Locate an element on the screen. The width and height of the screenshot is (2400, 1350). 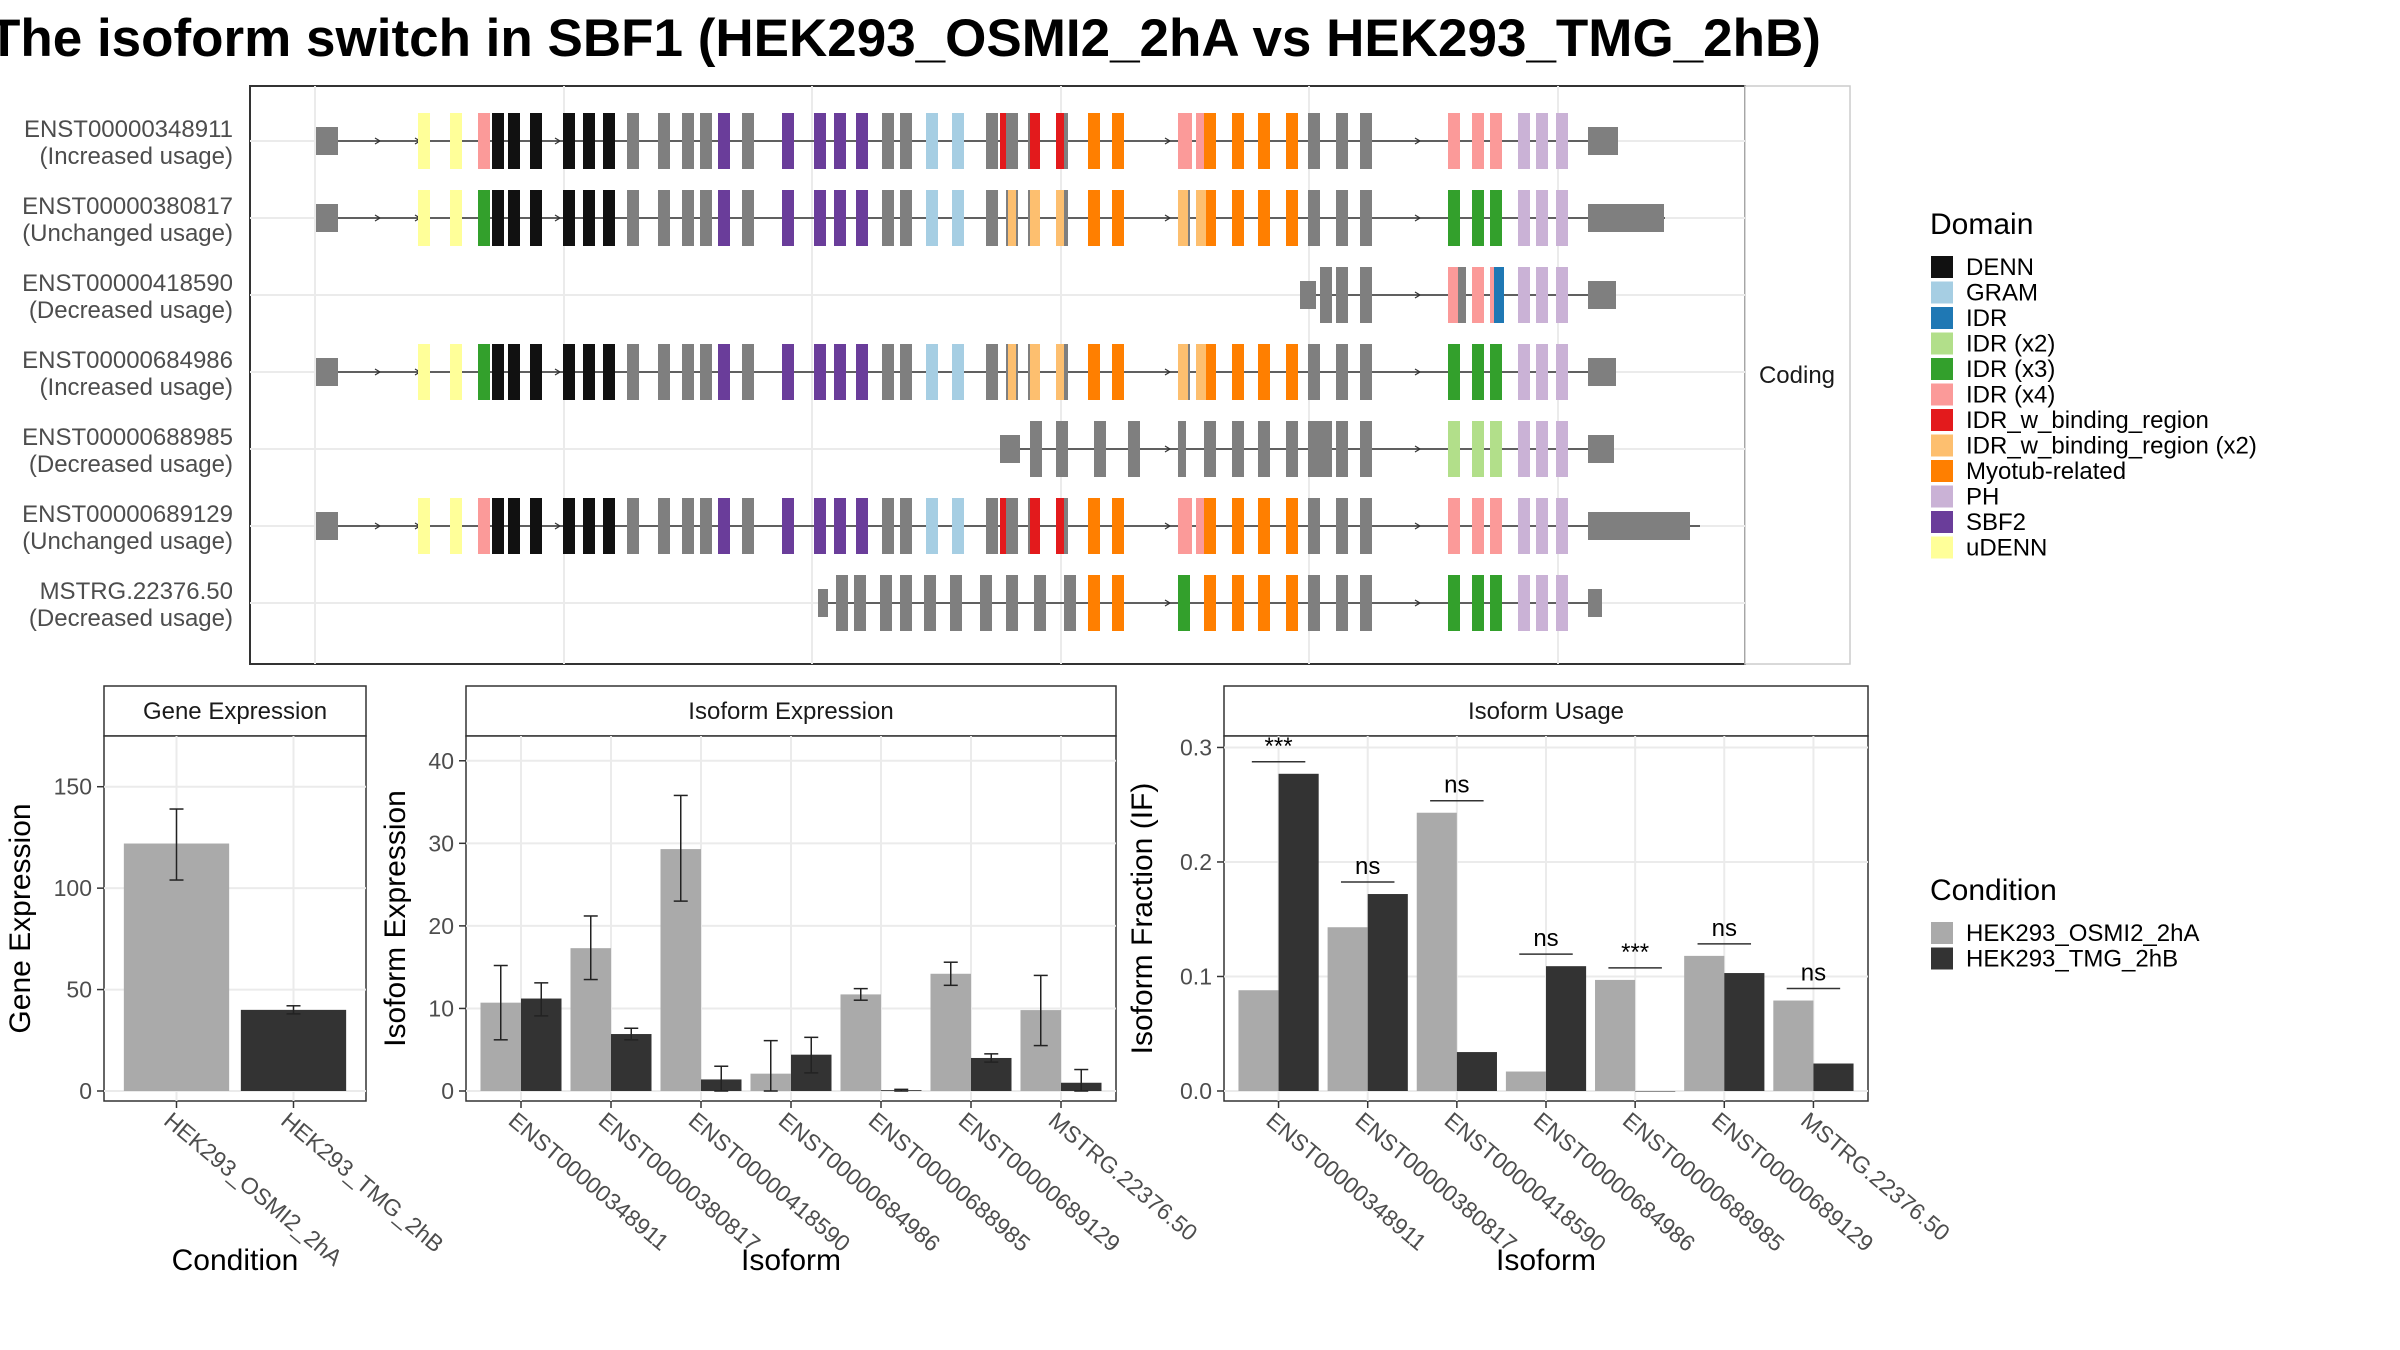
panel-title: Isoform Expression is located at coordinates (790, 711).